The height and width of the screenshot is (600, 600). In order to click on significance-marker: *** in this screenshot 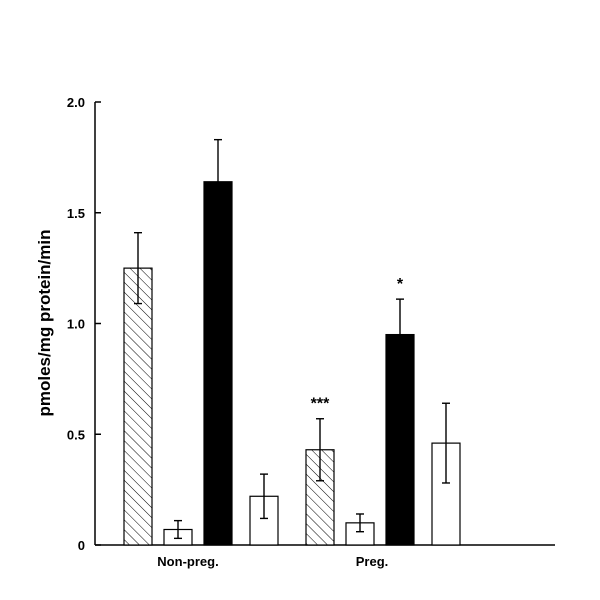, I will do `click(320, 404)`.